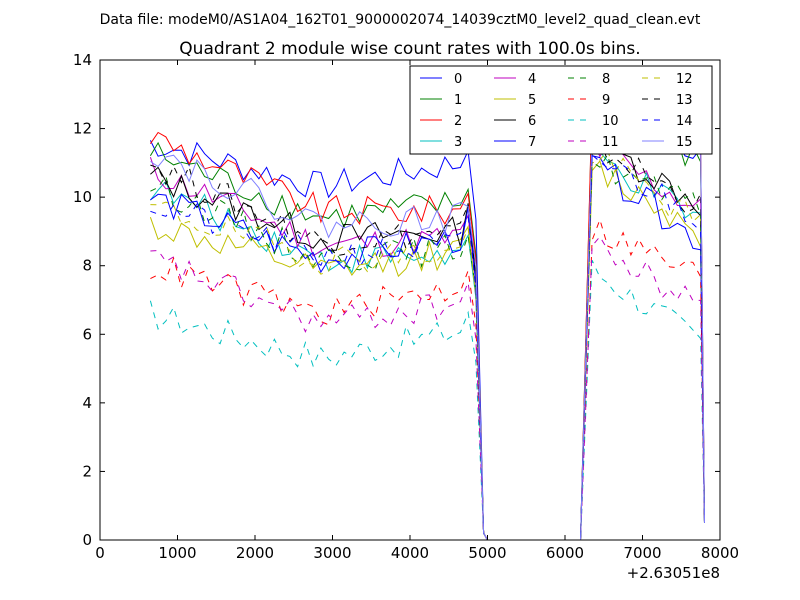  Describe the element at coordinates (561, 110) in the screenshot. I see `legend-box` at that location.